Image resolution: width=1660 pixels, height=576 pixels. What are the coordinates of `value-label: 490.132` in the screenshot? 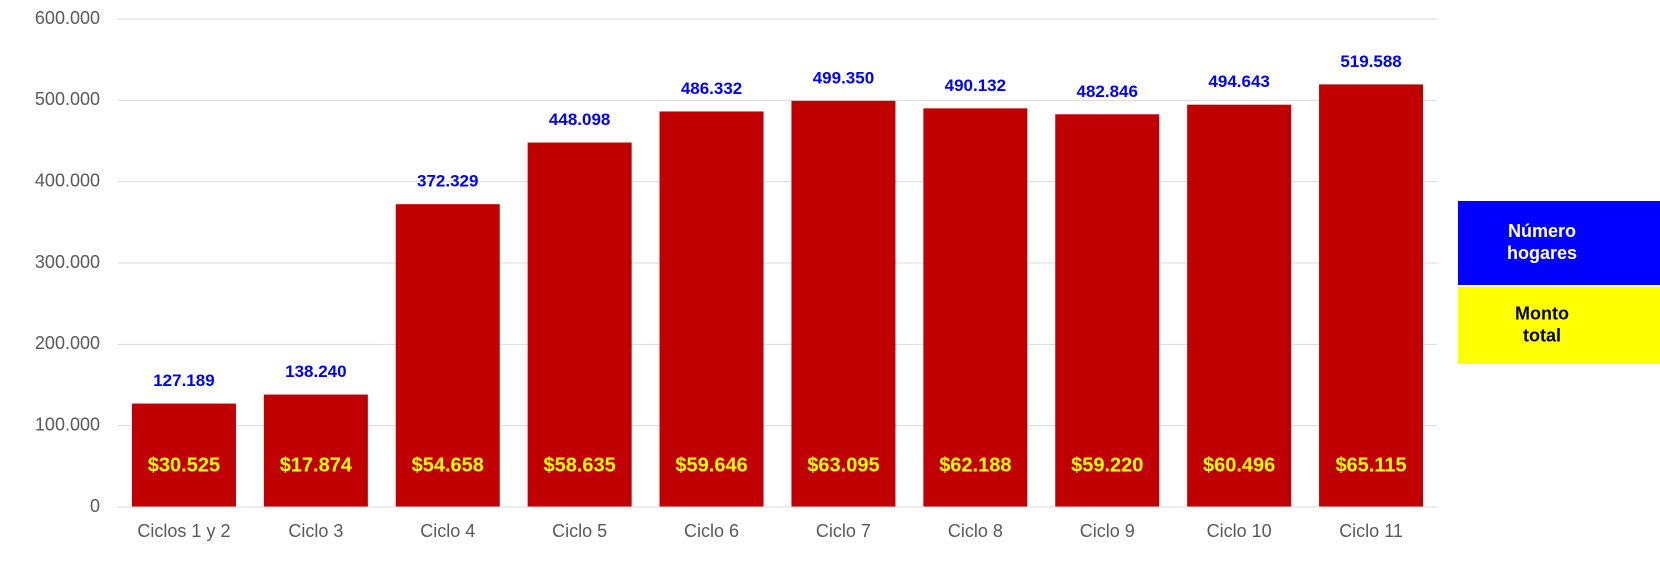 It's located at (975, 85).